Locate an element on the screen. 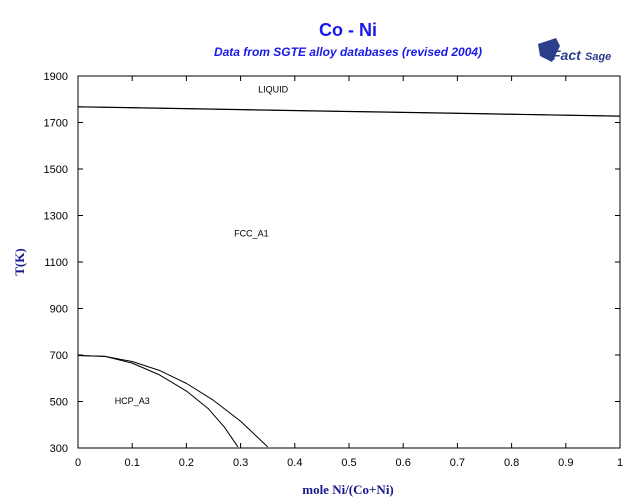 The image size is (640, 504). y-tick-label: 1100 is located at coordinates (56, 263).